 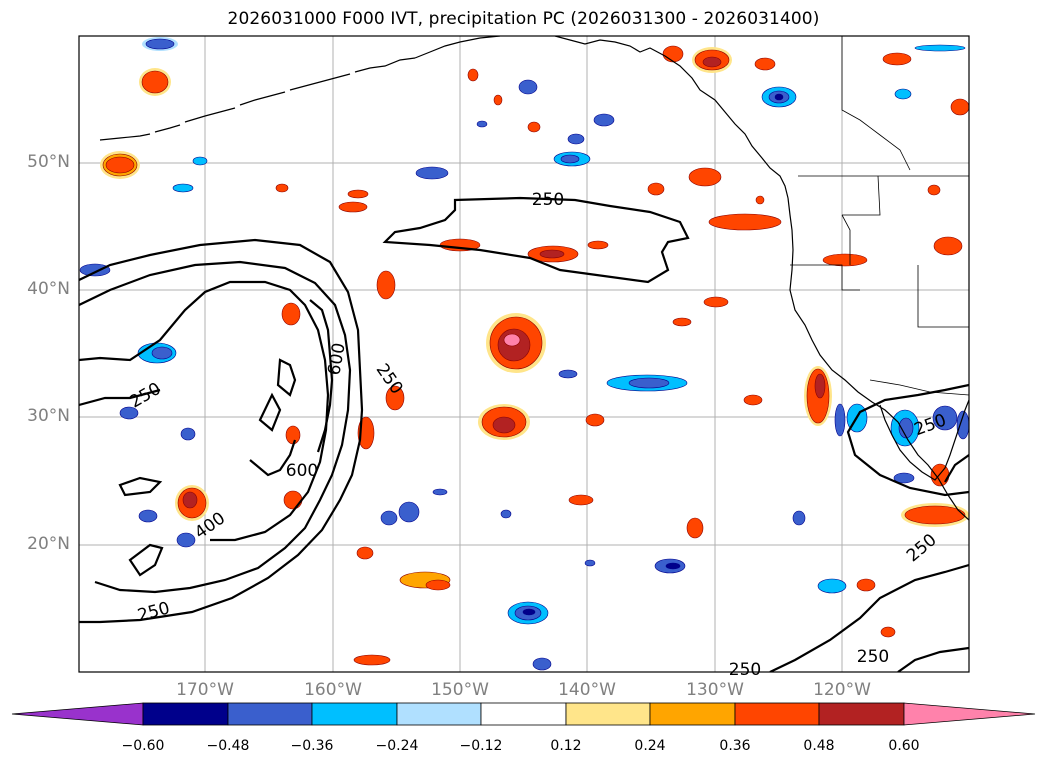 I want to click on lat-label-20n: 20°N, so click(x=48, y=544).